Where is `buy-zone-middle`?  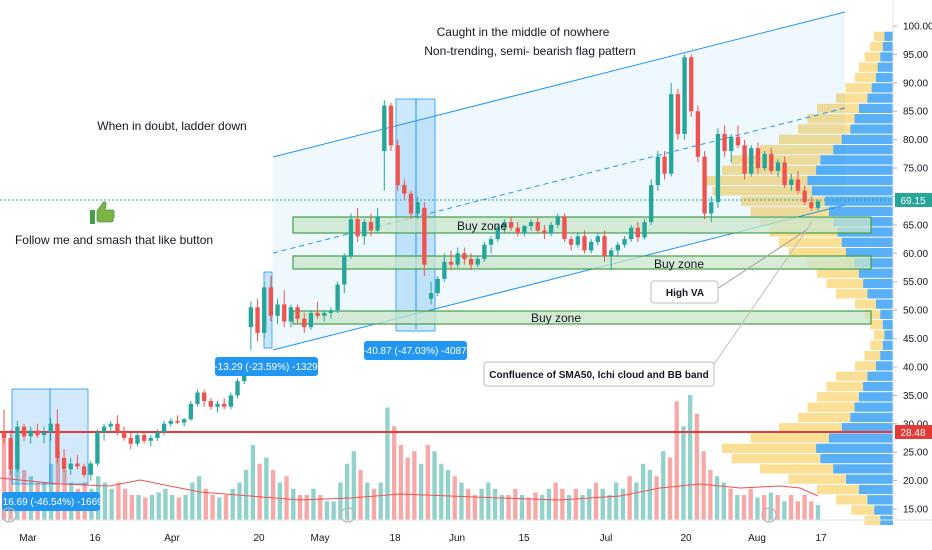 buy-zone-middle is located at coordinates (582, 262).